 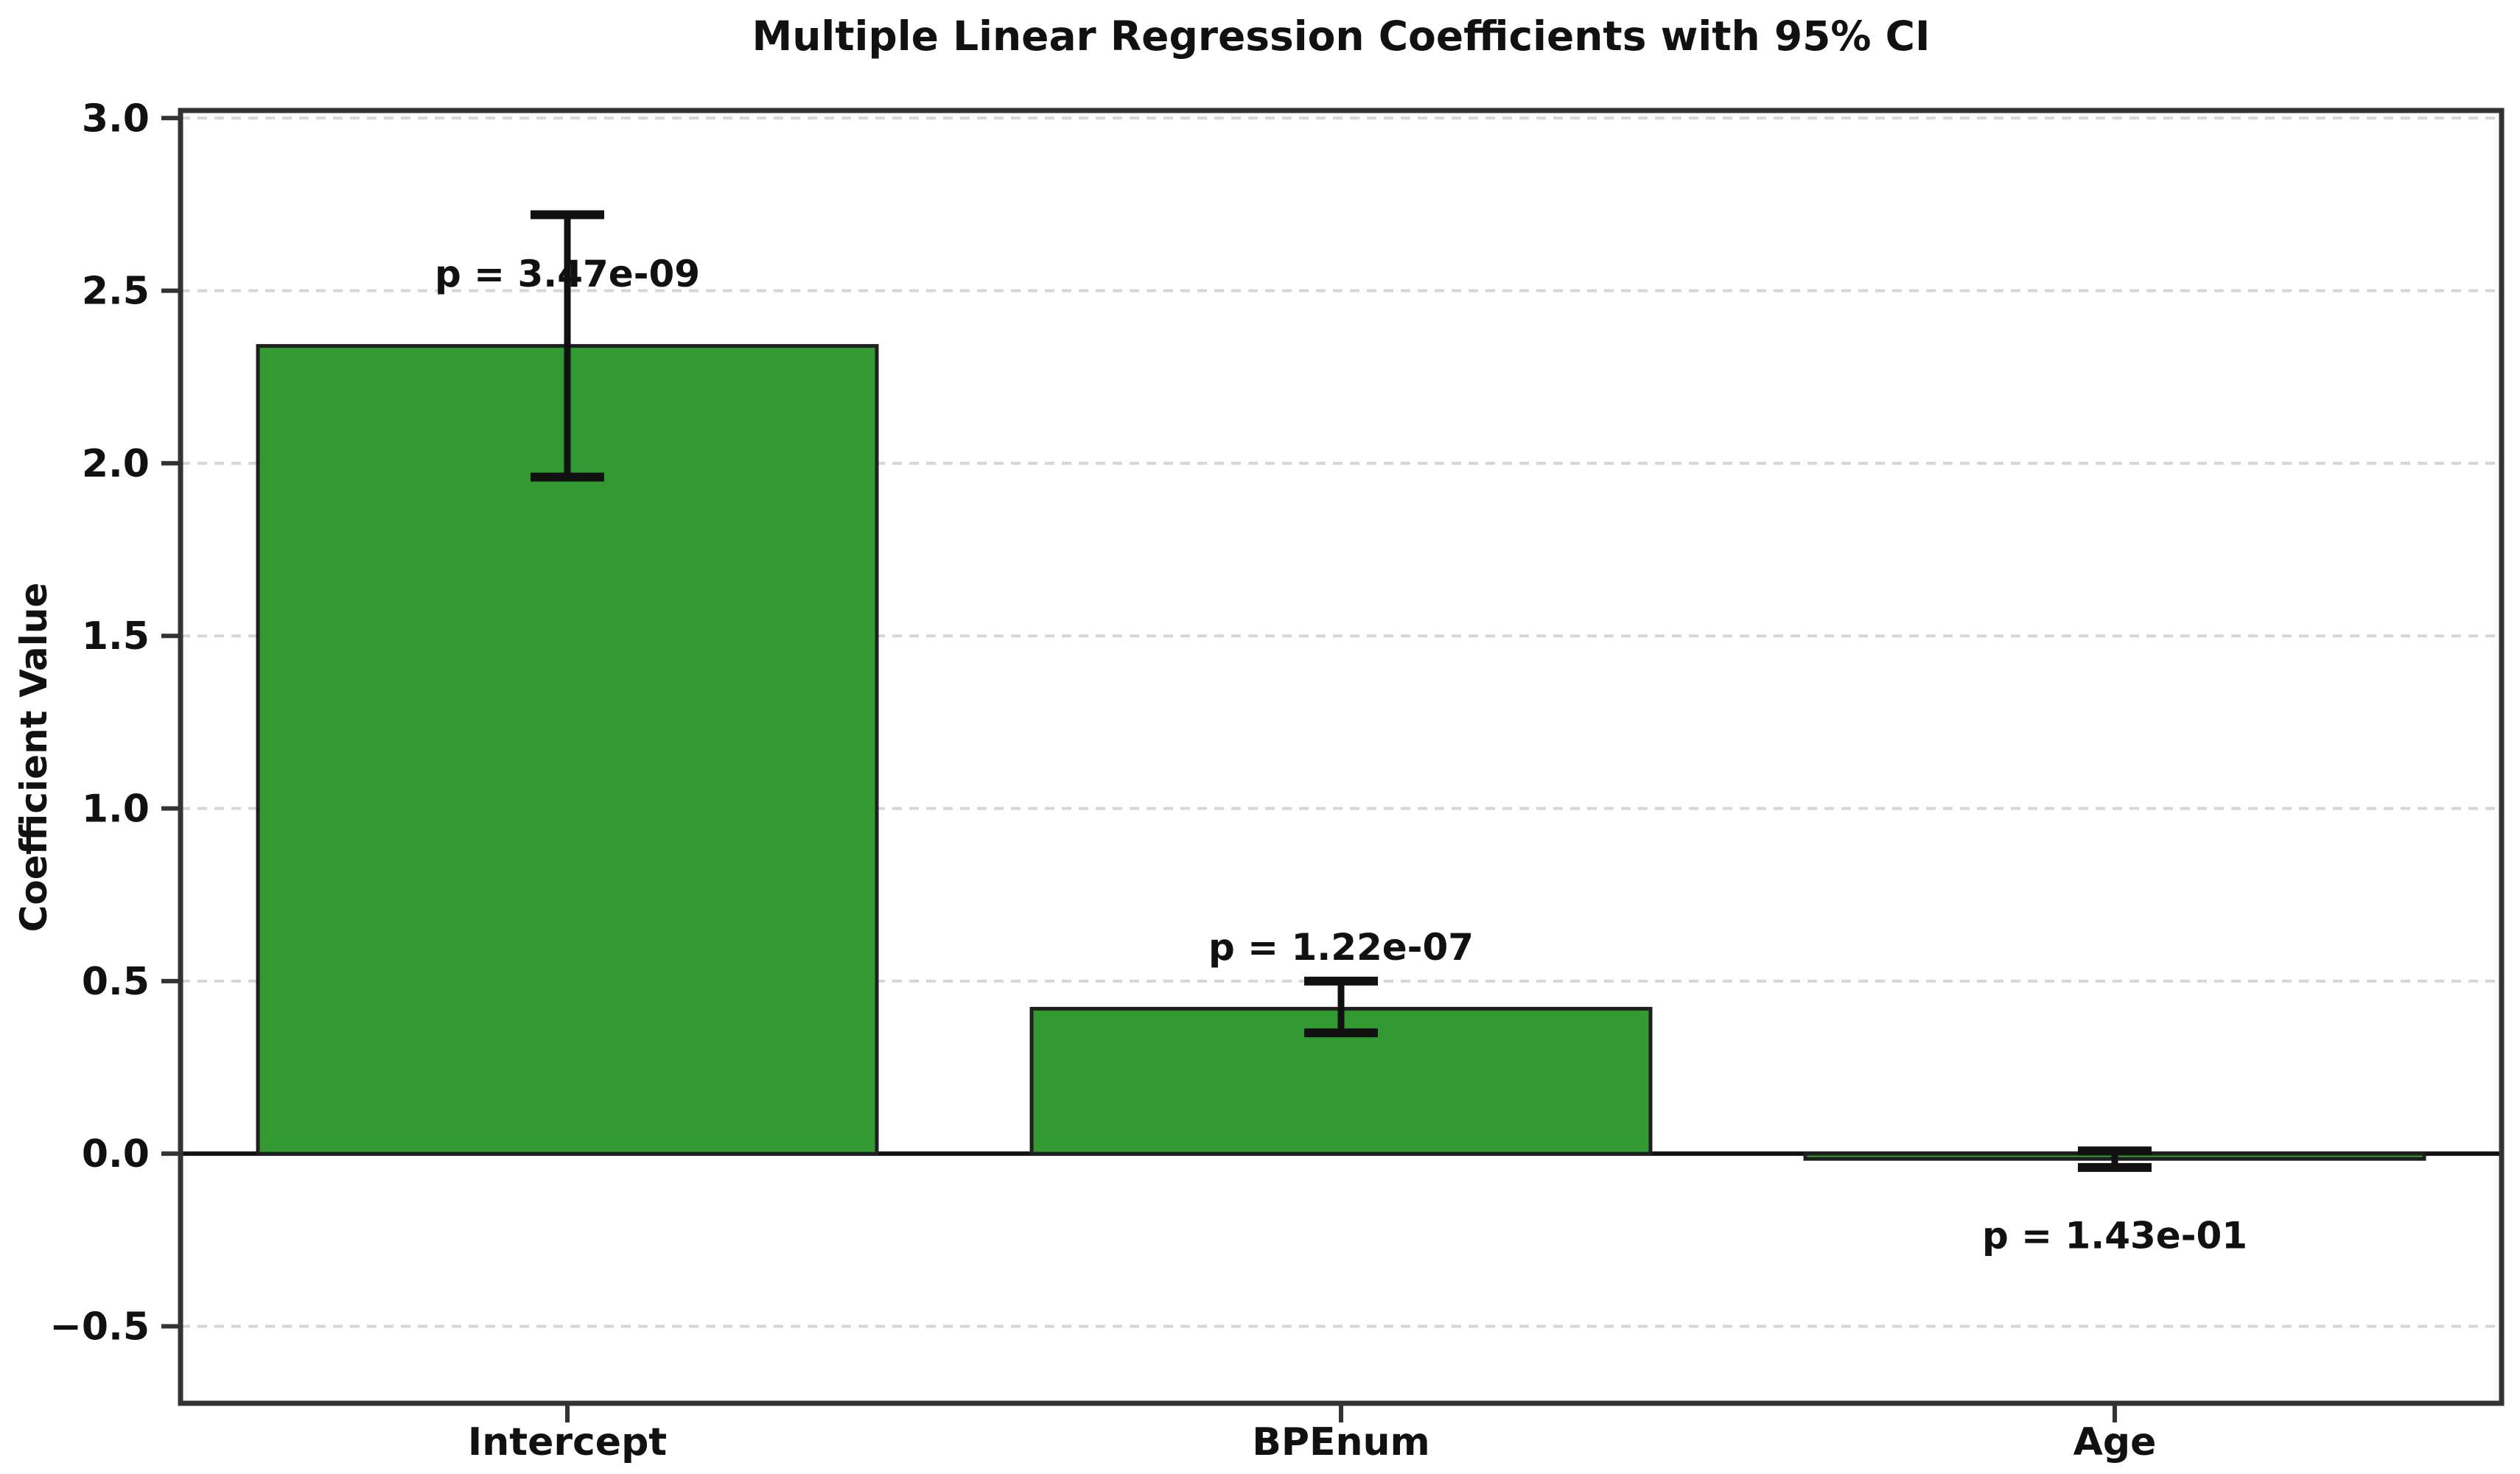 I want to click on y-tick-label-3.0: 3.0, so click(x=116, y=119).